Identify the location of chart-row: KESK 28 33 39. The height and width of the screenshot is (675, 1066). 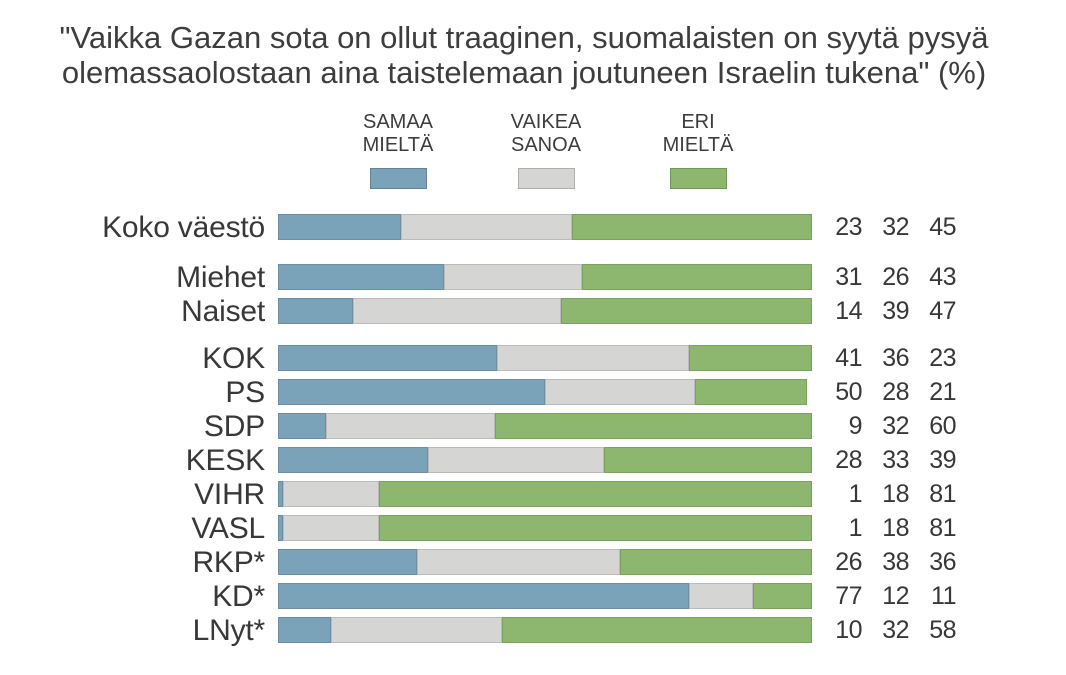
(533, 461).